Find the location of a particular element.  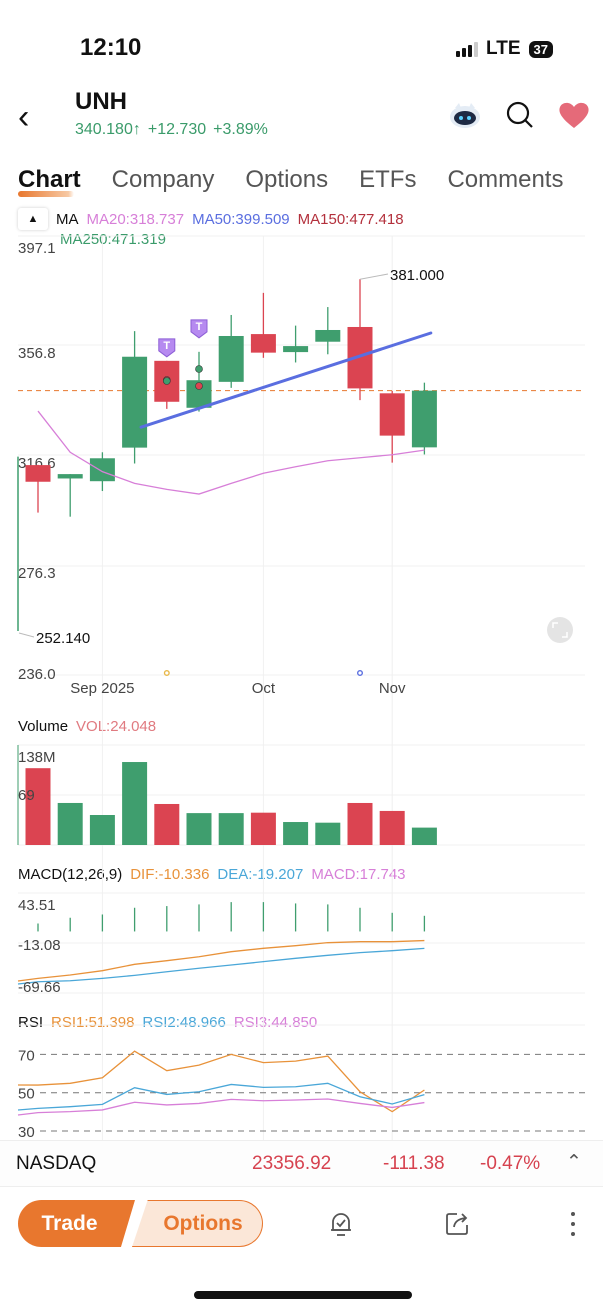

high-label-leader is located at coordinates (374, 276).